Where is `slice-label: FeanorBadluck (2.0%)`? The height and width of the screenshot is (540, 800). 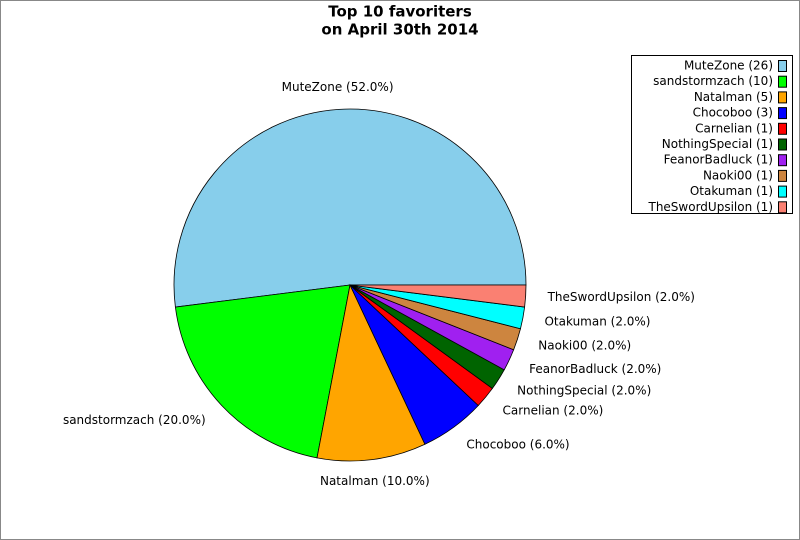
slice-label: FeanorBadluck (2.0%) is located at coordinates (595, 369).